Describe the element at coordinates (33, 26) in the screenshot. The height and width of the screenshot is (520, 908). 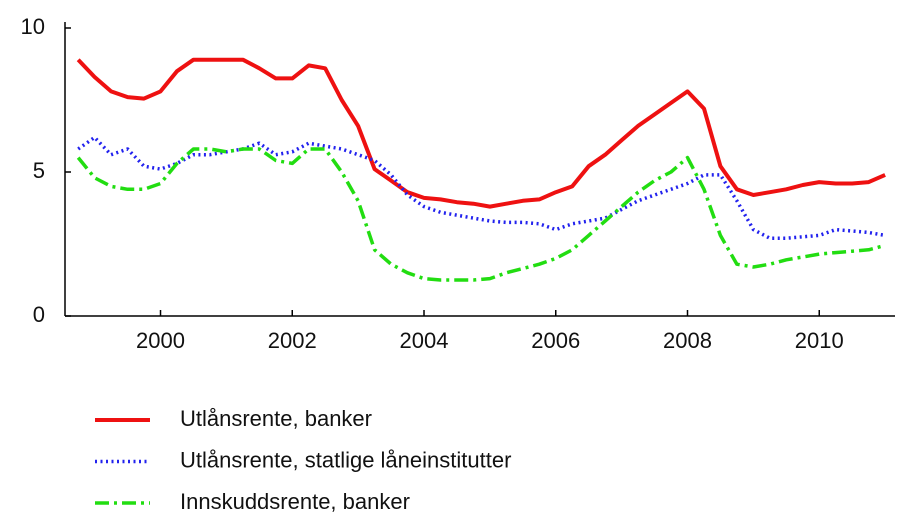
I see `y-tick-label: 10` at that location.